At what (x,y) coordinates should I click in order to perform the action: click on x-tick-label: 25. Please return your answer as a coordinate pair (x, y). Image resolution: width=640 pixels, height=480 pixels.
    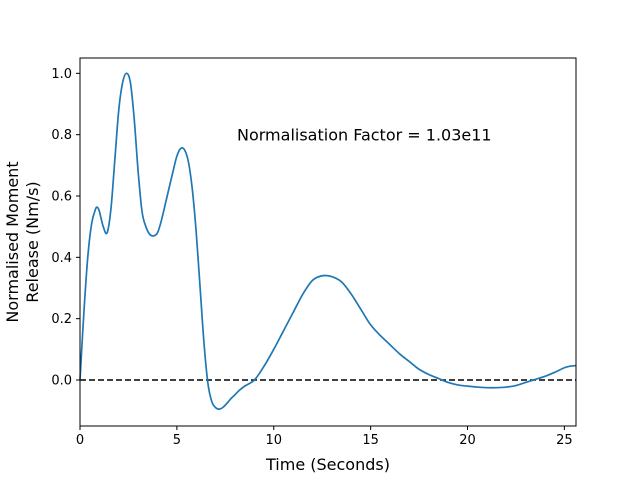
    Looking at the image, I should click on (564, 440).